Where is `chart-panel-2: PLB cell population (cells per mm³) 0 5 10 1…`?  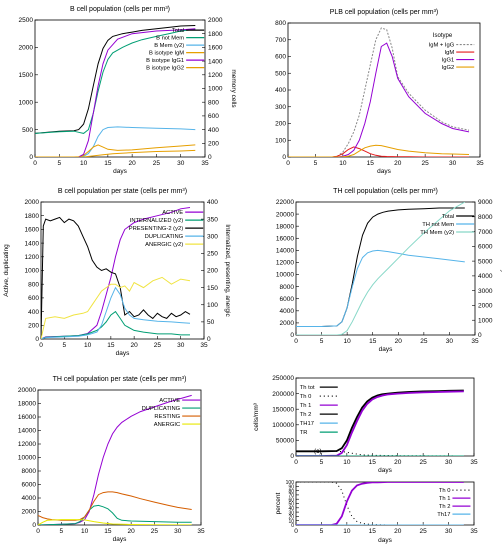
chart-panel-2: PLB cell population (cells per mm³) 0 5 10 1… is located at coordinates (379, 92).